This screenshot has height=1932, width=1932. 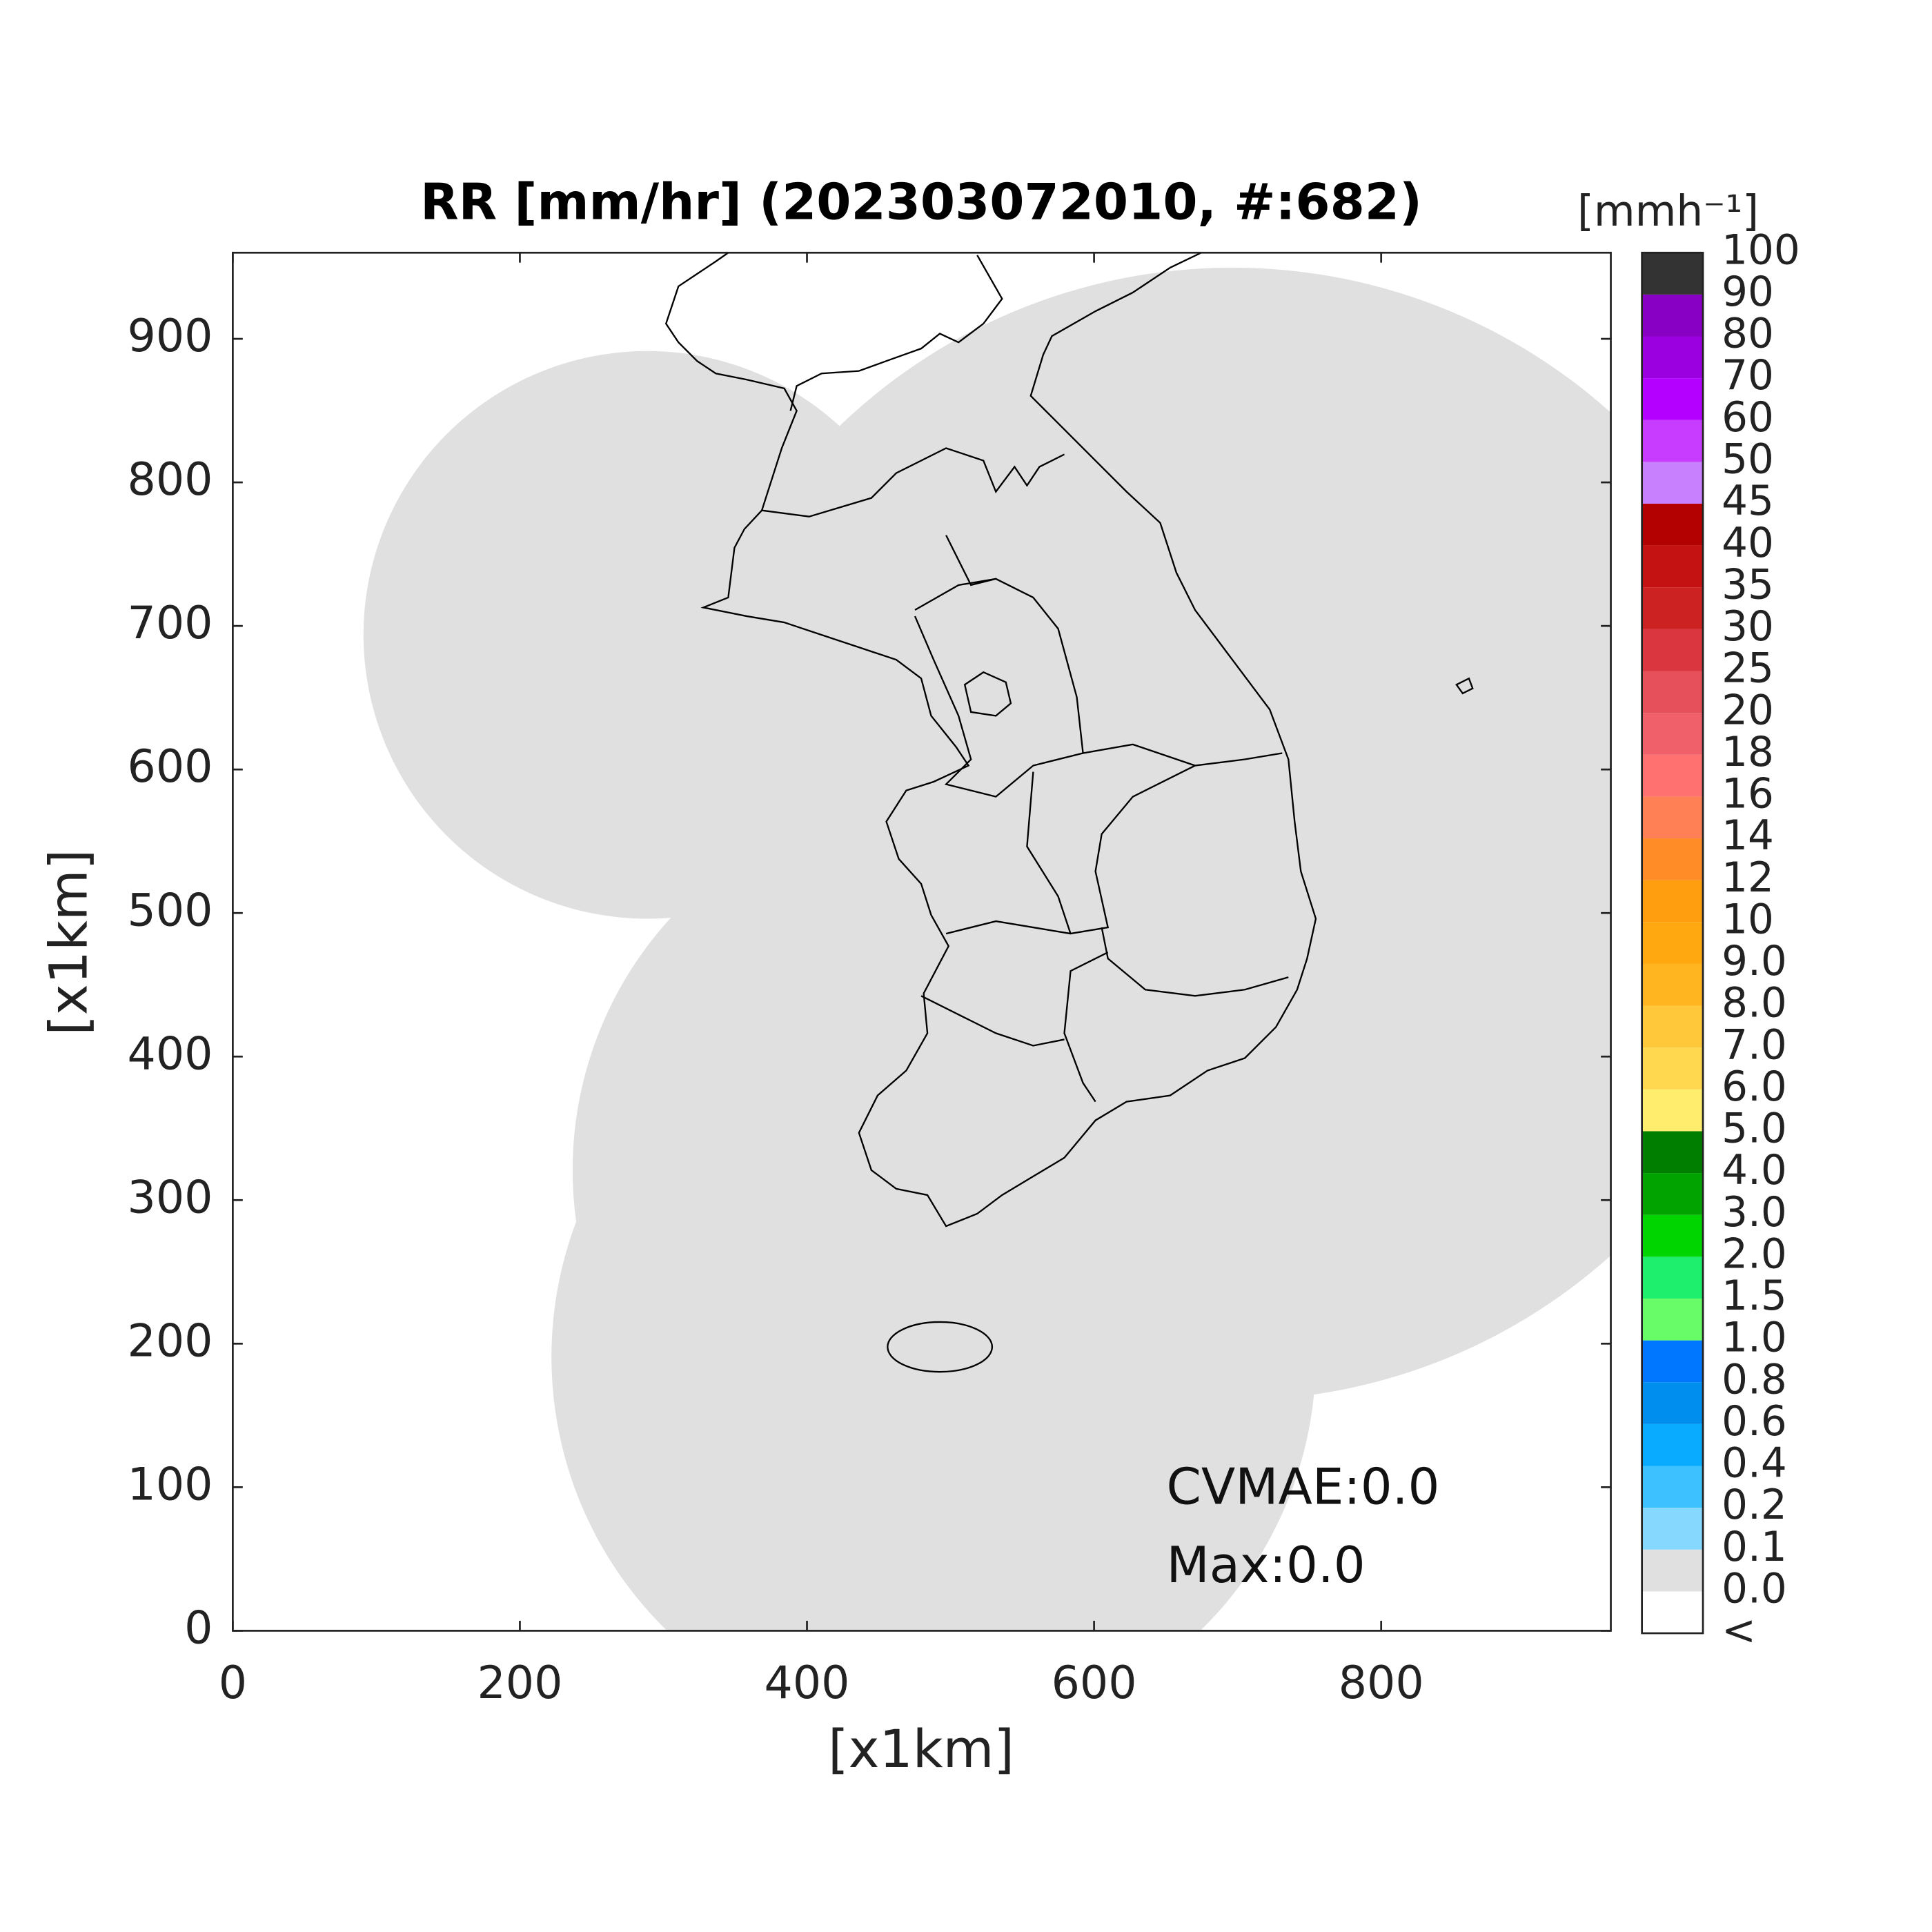 What do you see at coordinates (1748, 919) in the screenshot?
I see `colorbar-label: 10` at bounding box center [1748, 919].